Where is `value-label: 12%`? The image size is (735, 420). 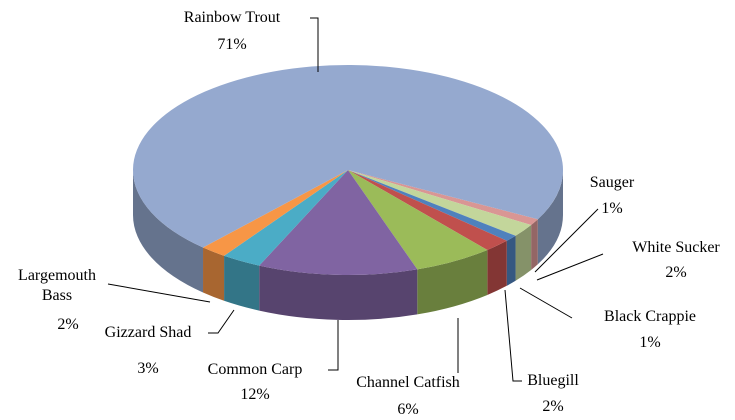
value-label: 12% is located at coordinates (255, 394).